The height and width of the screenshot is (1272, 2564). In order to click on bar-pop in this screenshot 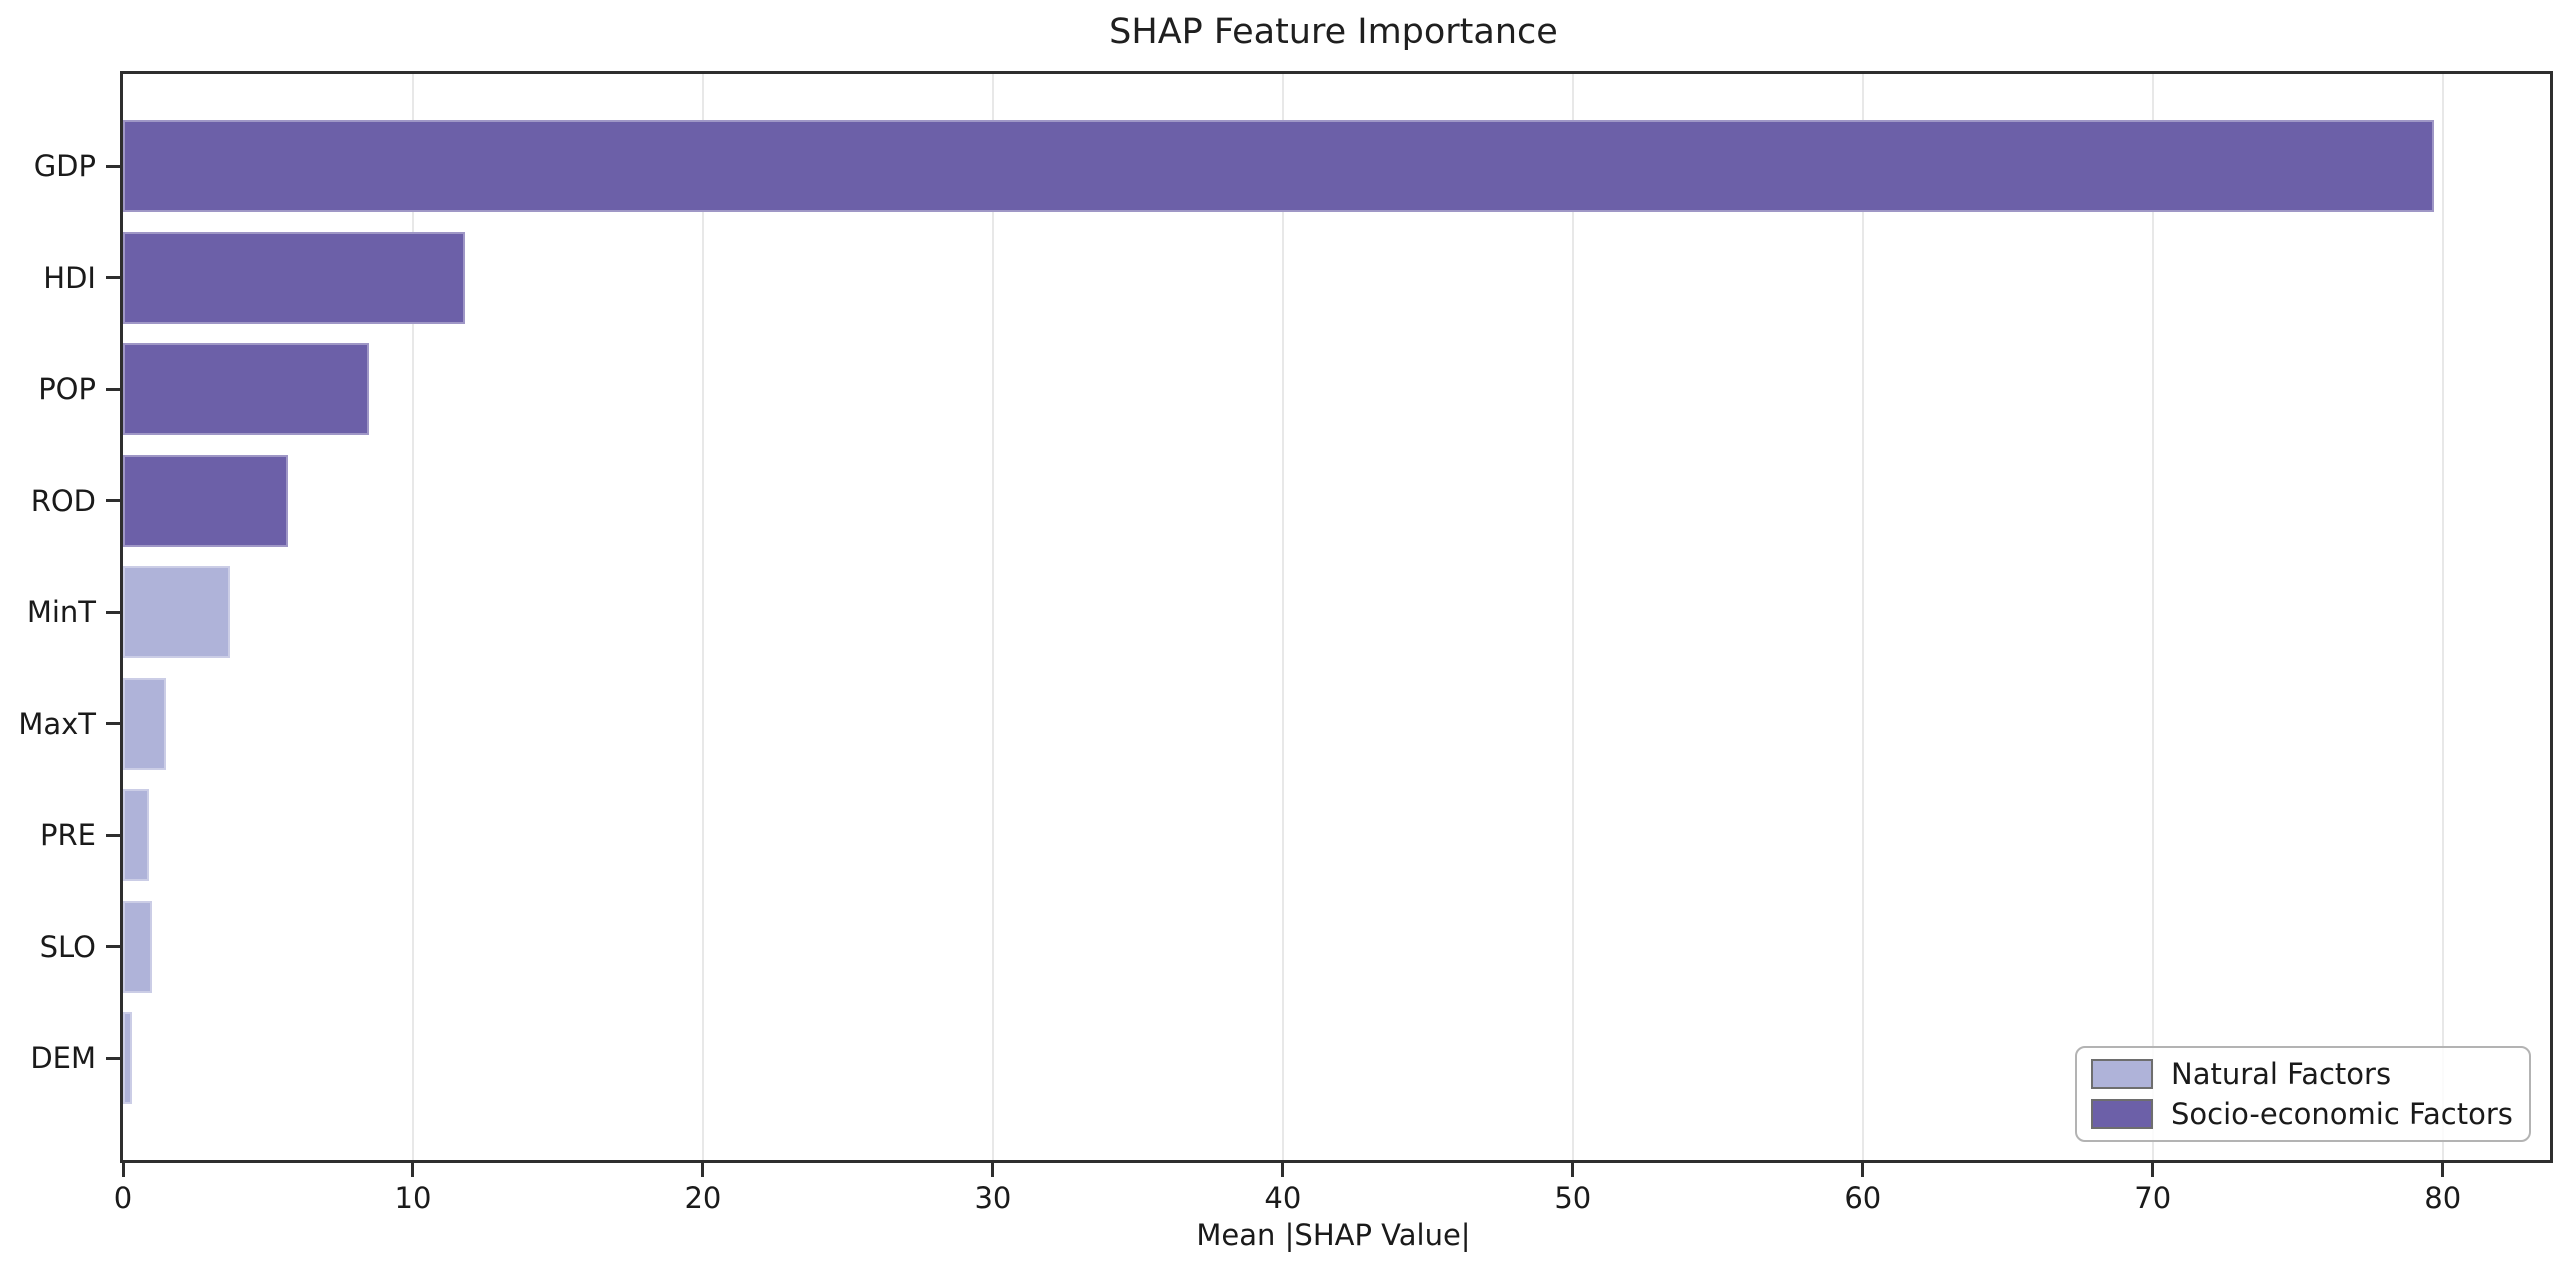, I will do `click(246, 389)`.